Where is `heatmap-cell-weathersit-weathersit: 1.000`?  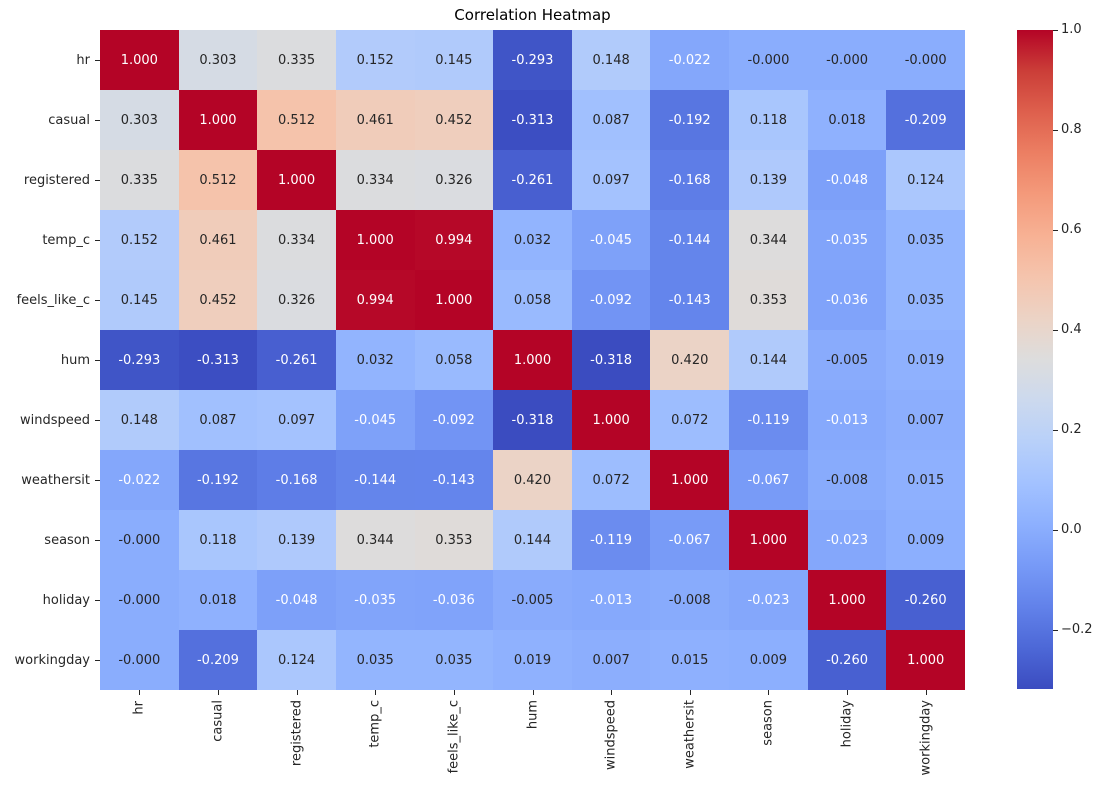 heatmap-cell-weathersit-weathersit: 1.000 is located at coordinates (690, 480).